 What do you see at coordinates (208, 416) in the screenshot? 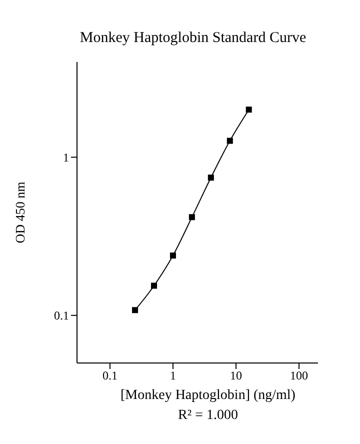
I see `text: R² = 1.000` at bounding box center [208, 416].